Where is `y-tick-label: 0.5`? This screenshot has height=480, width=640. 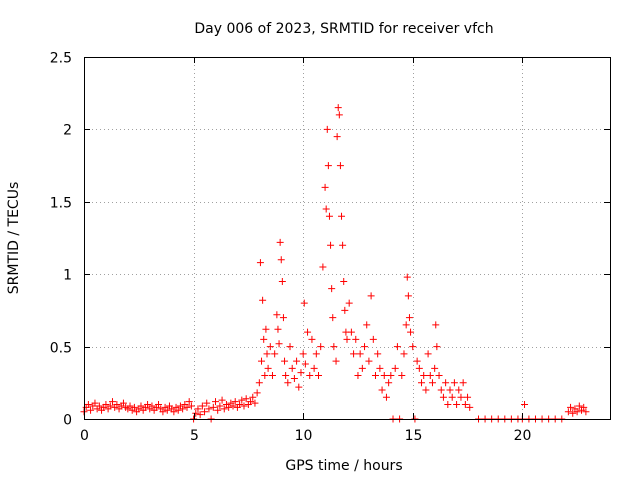
y-tick-label: 0.5 is located at coordinates (61, 349).